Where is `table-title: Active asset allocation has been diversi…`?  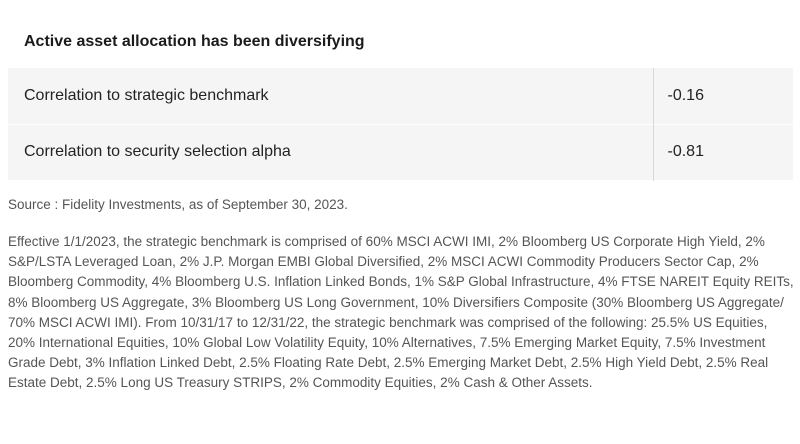 table-title: Active asset allocation has been diversi… is located at coordinates (401, 42).